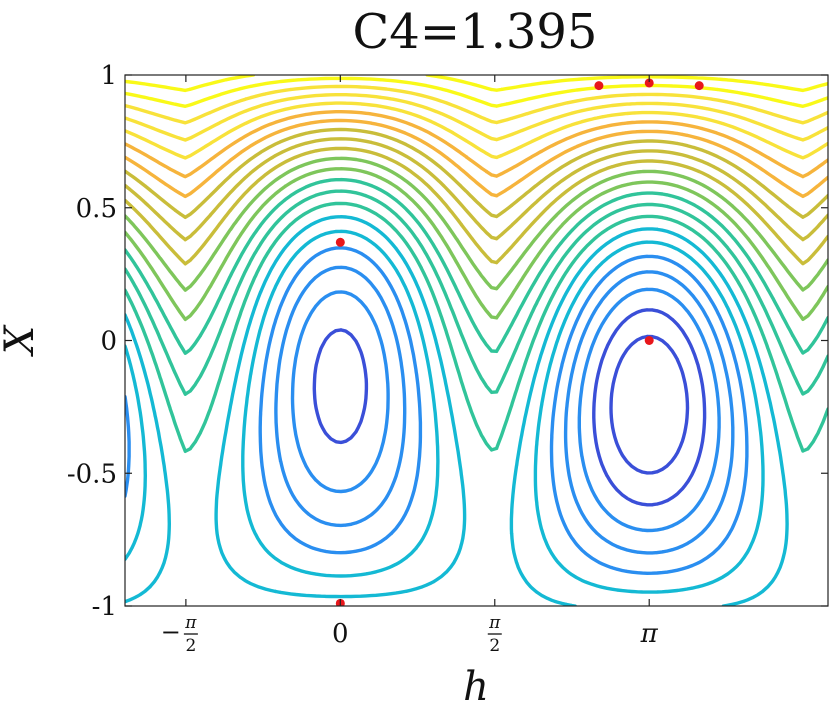 The image size is (830, 704). Describe the element at coordinates (108, 76) in the screenshot. I see `y-tick-label: 1` at that location.